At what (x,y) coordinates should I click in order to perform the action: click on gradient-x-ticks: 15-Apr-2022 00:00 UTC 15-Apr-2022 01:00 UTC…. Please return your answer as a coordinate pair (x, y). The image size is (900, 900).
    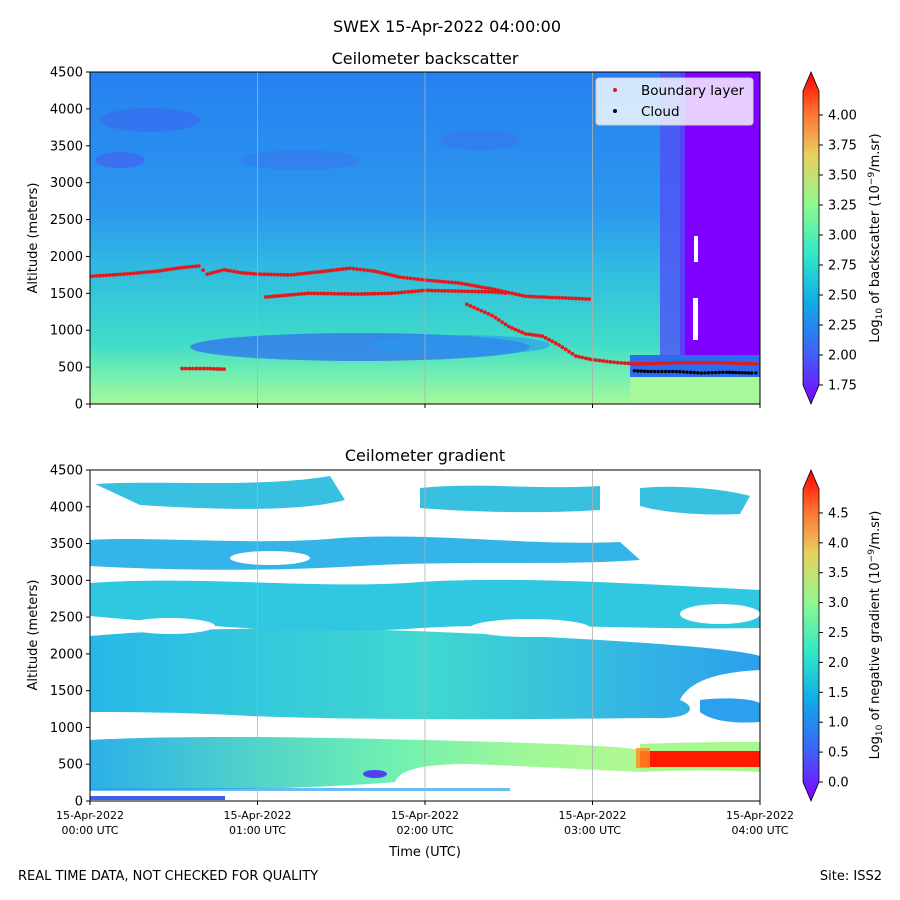
    Looking at the image, I should click on (425, 819).